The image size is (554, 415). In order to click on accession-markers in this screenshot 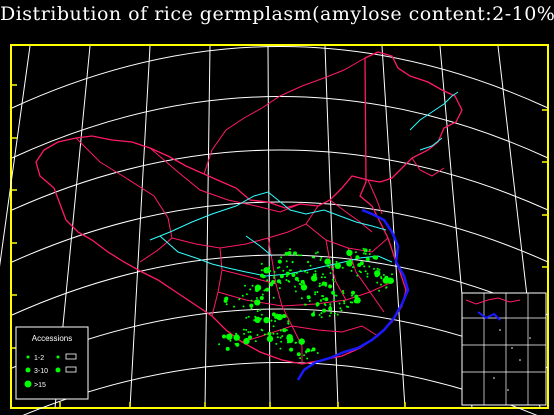, I will do `click(306, 303)`.